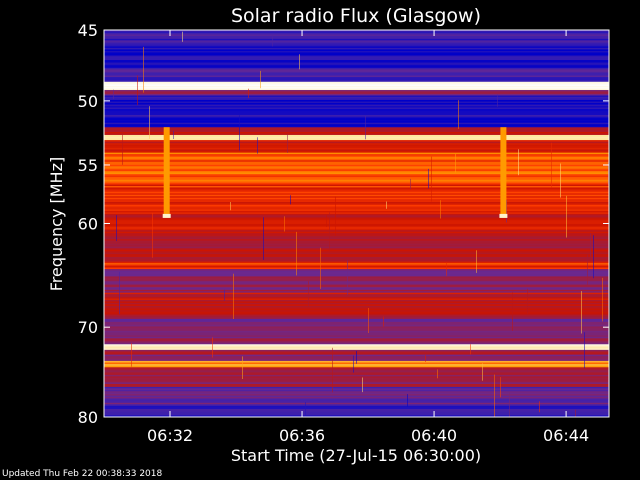 The image size is (640, 480). I want to click on y-tick-label: 45, so click(88, 30).